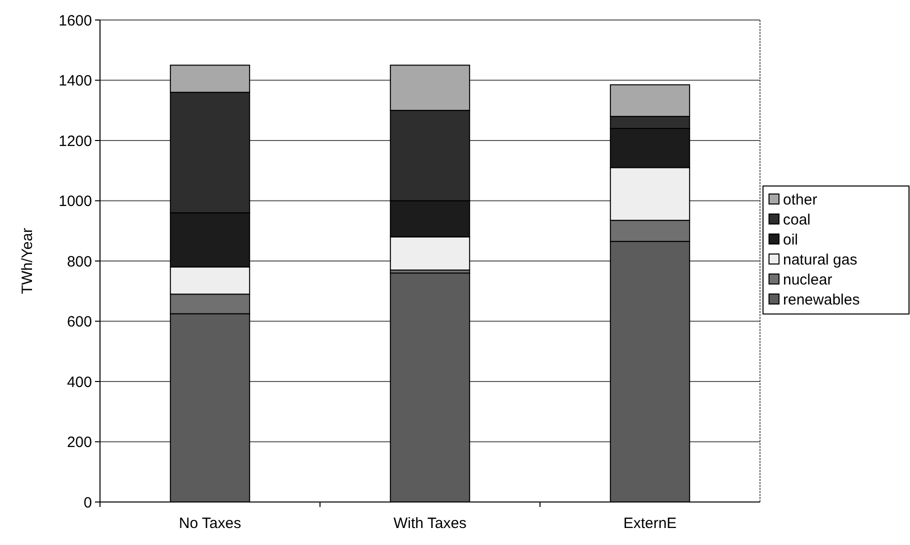  I want to click on y-tick-label: 1200, so click(75, 141).